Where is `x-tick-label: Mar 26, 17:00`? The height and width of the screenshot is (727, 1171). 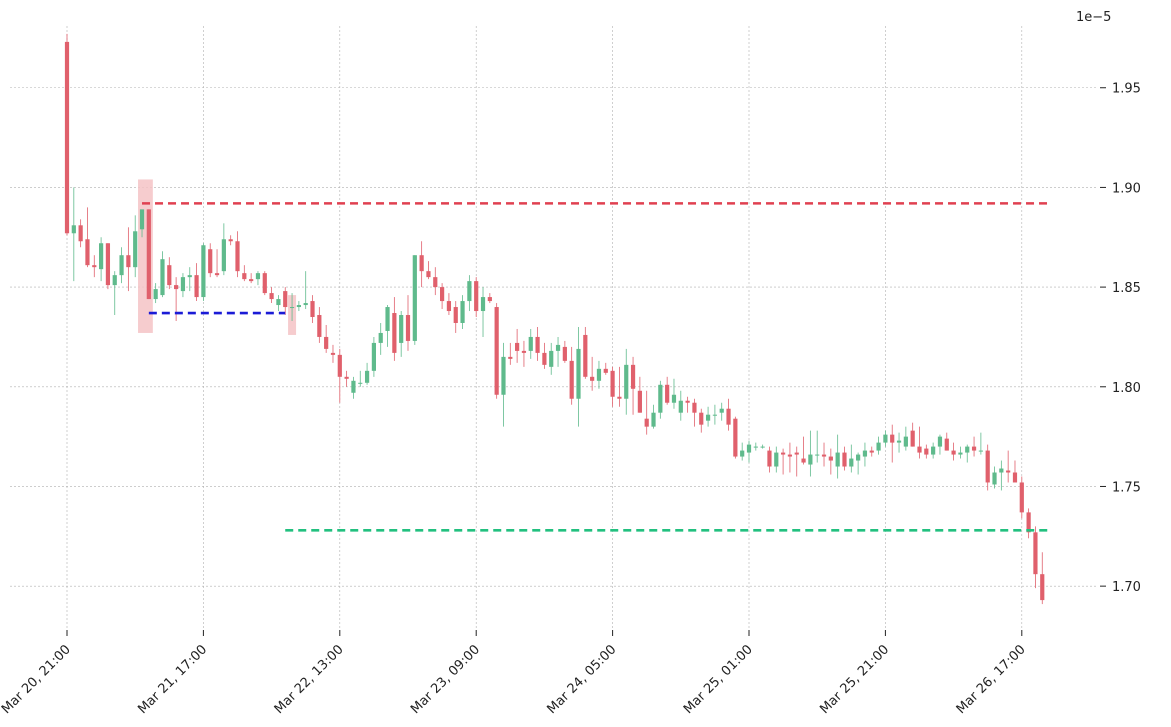
x-tick-label: Mar 26, 17:00 is located at coordinates (991, 679).